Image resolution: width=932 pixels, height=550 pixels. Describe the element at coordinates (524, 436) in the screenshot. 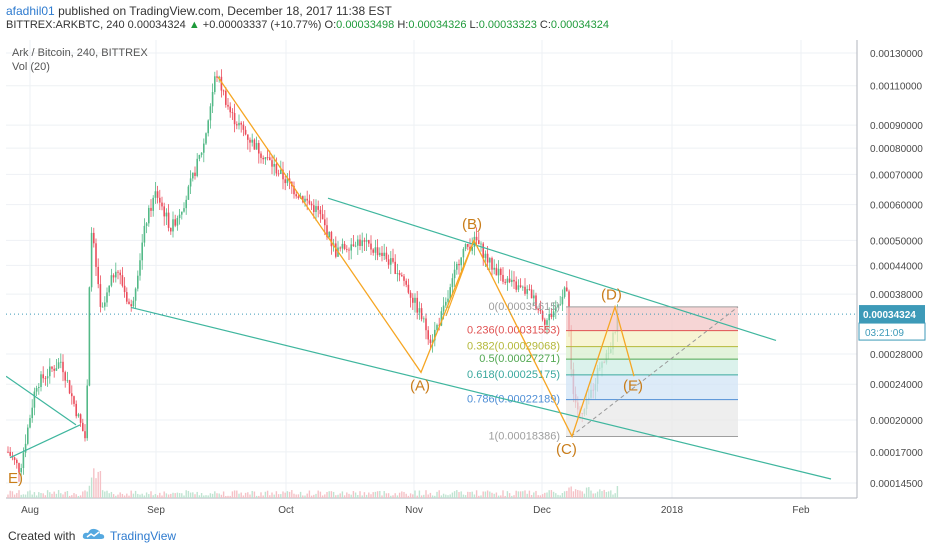

I see `fib-label: 1(0.00018386)` at that location.